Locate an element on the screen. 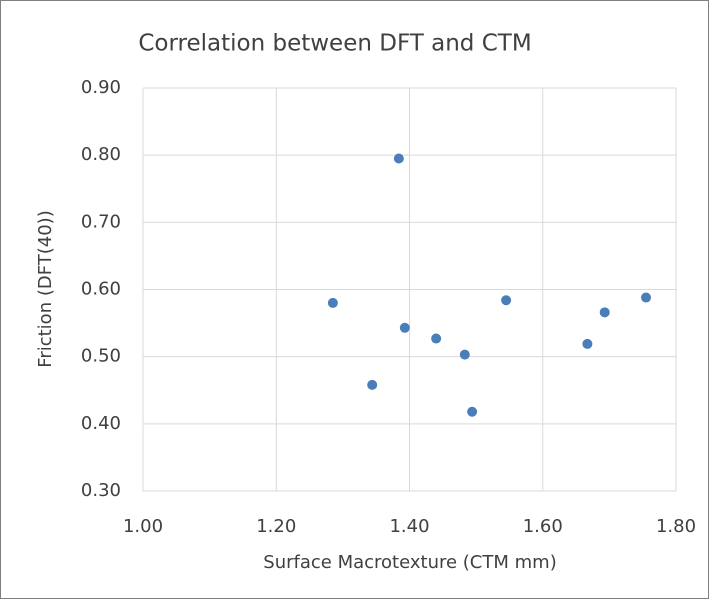 The height and width of the screenshot is (599, 709). y-tick-label: 0.60 is located at coordinates (101, 289).